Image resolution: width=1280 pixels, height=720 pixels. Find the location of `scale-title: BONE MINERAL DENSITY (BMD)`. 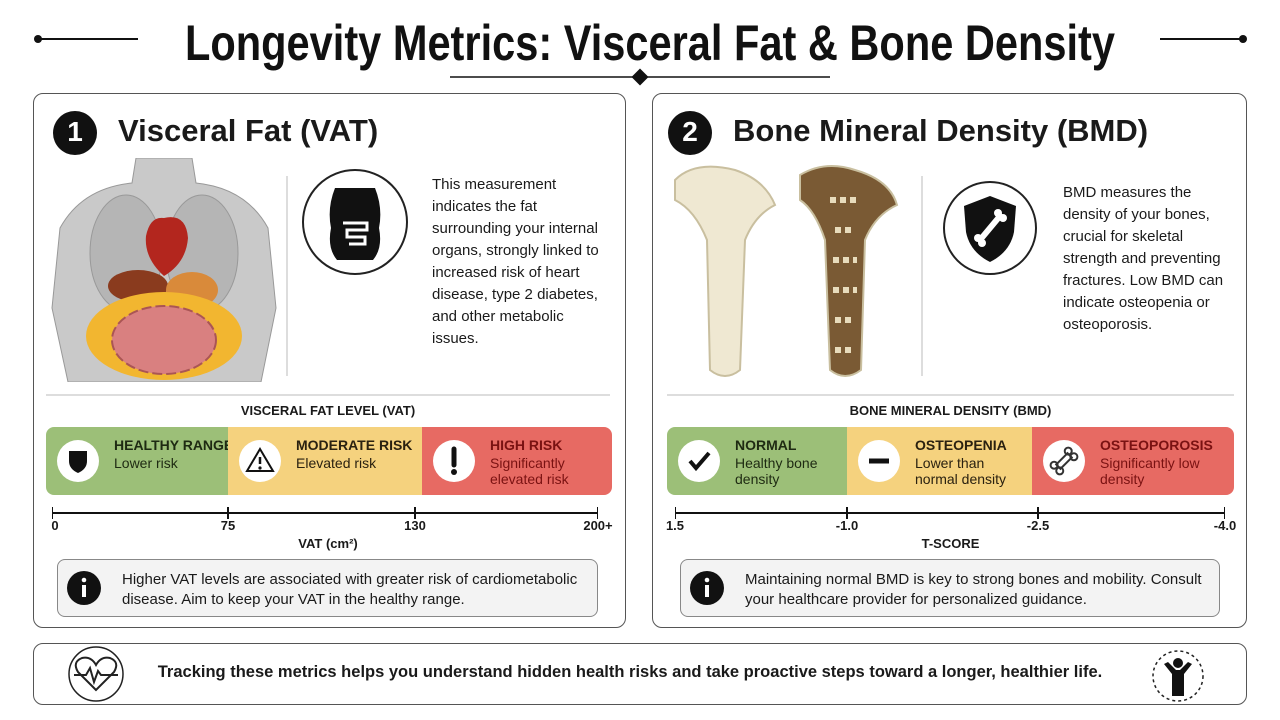

scale-title: BONE MINERAL DENSITY (BMD) is located at coordinates (950, 410).